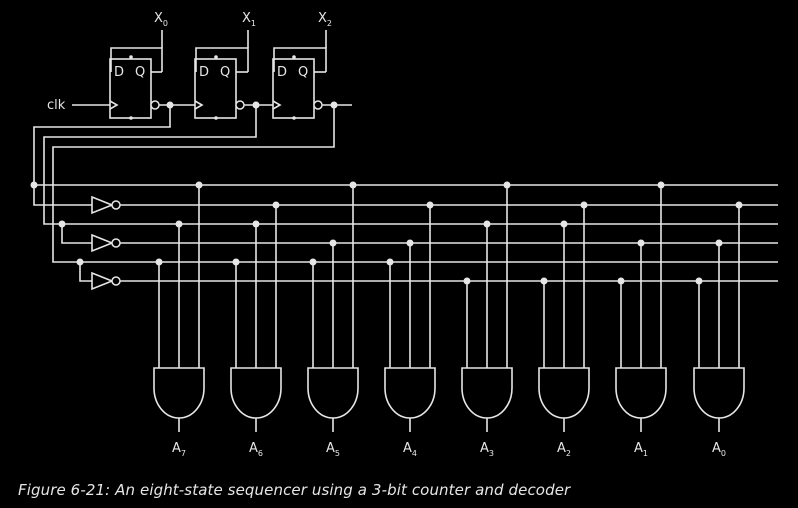  I want to click on flip-flop-0-clock-triangle, so click(114, 105).